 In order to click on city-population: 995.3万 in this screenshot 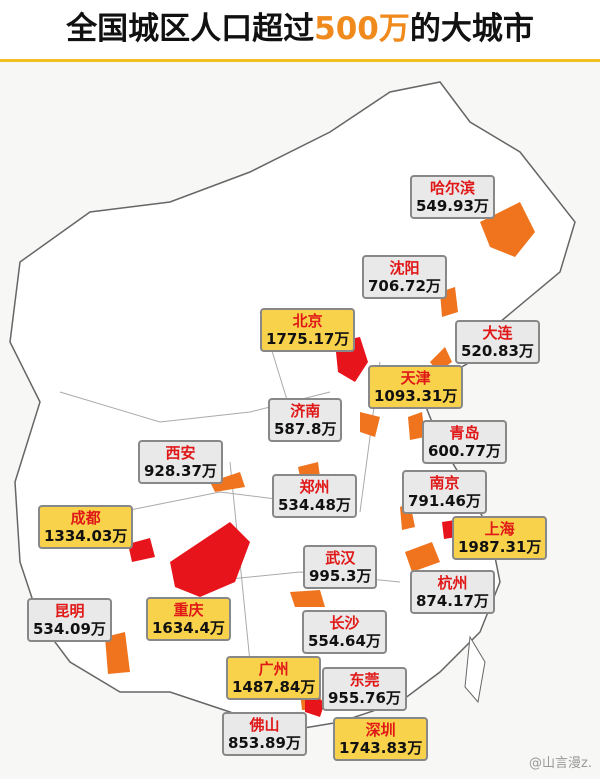, I will do `click(340, 576)`.